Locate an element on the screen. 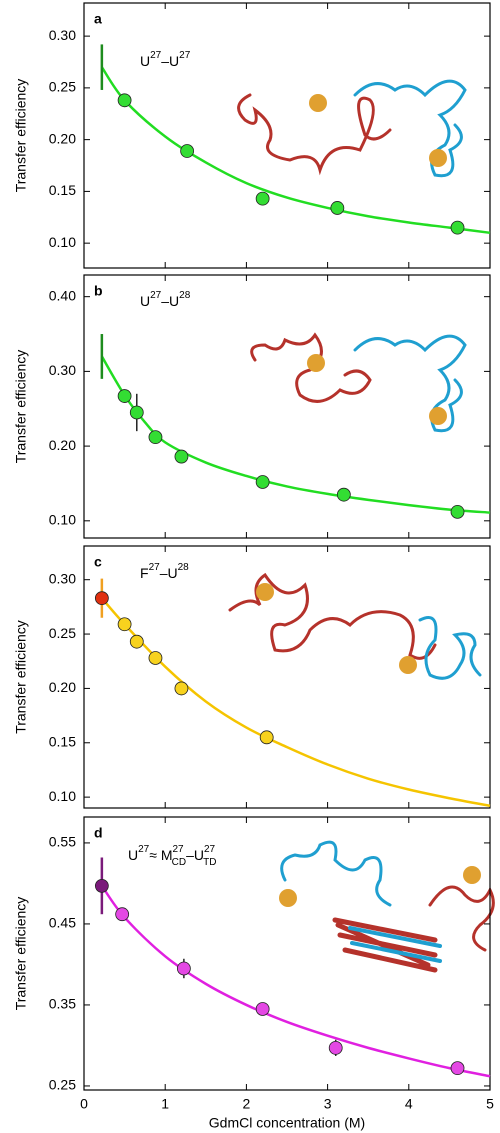  x-tick-label: 3 is located at coordinates (328, 1104).